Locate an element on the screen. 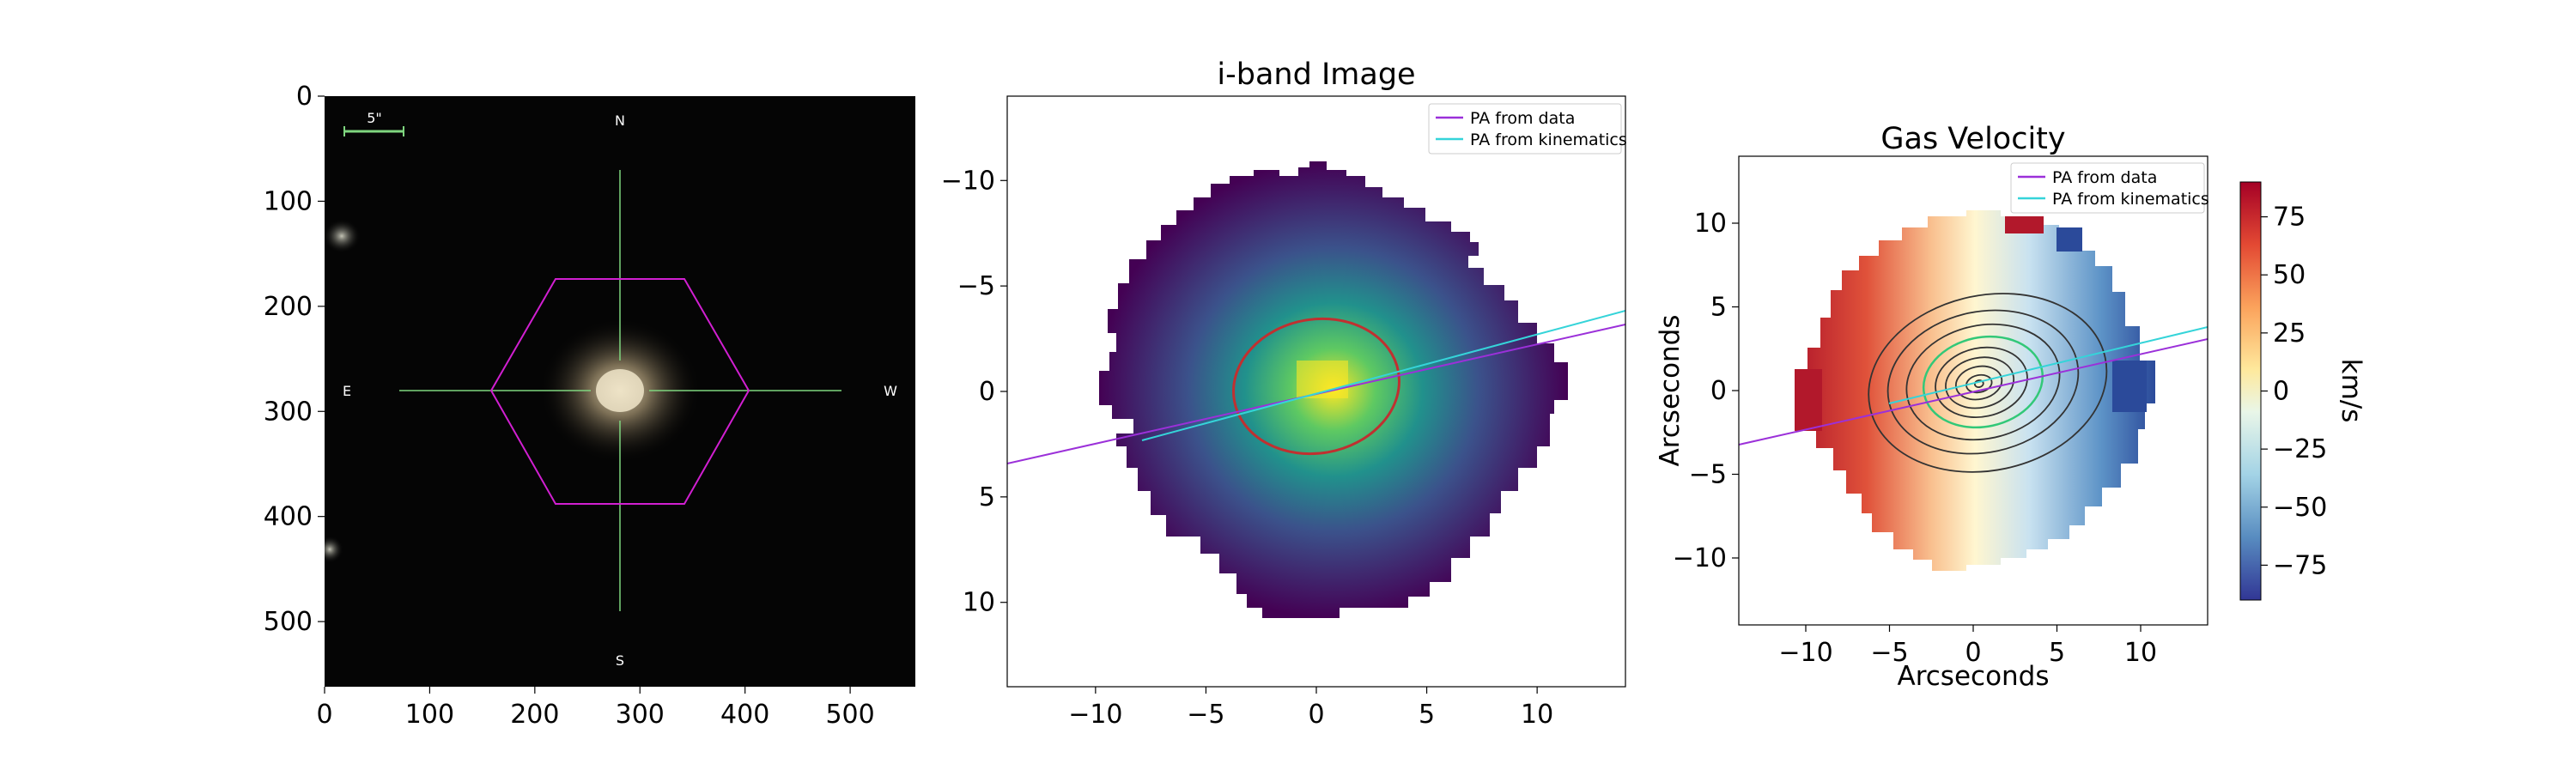 Image resolution: width=2576 pixels, height=776 pixels. colorbar-tick-label: 50 is located at coordinates (2289, 275).